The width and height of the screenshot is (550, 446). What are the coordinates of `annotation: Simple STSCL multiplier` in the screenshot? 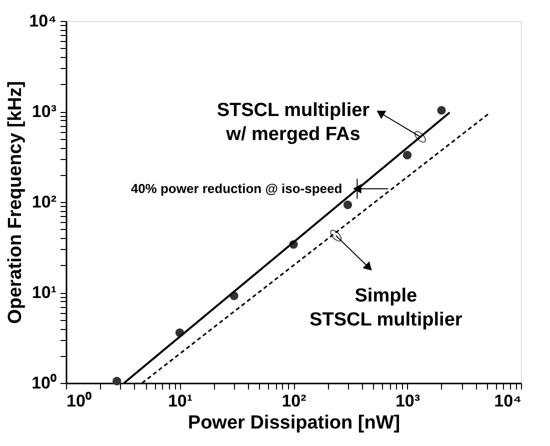 It's located at (386, 308).